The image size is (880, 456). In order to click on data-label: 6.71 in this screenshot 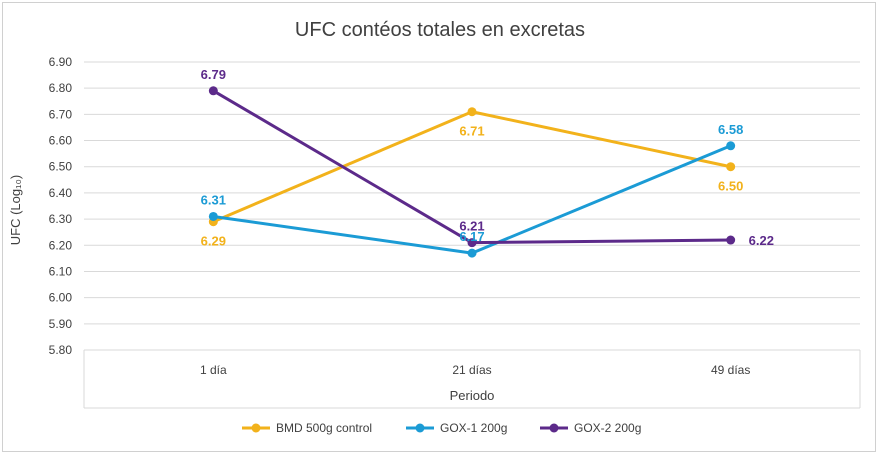, I will do `click(471, 131)`.